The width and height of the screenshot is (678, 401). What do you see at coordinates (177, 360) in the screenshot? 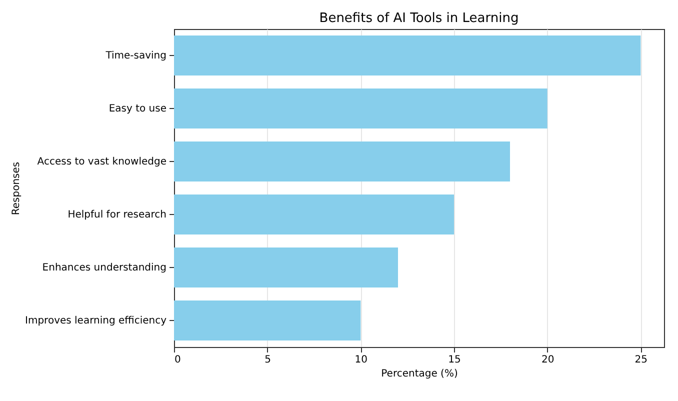
I see `x-tick-label: 0` at bounding box center [177, 360].